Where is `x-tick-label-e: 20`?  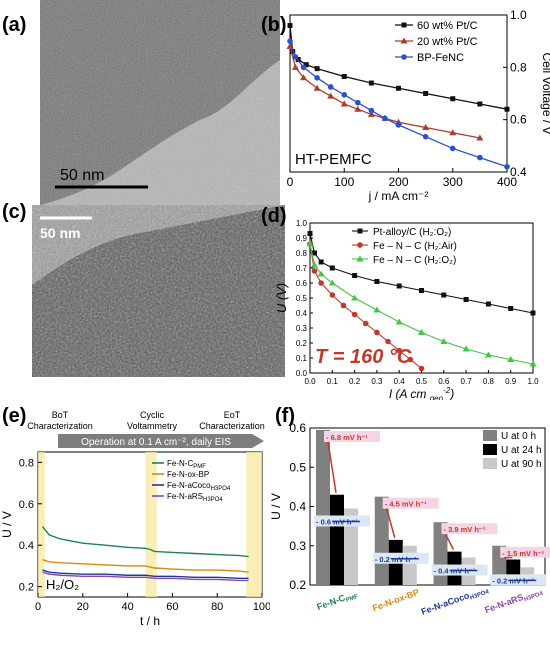
x-tick-label-e: 20 is located at coordinates (83, 607).